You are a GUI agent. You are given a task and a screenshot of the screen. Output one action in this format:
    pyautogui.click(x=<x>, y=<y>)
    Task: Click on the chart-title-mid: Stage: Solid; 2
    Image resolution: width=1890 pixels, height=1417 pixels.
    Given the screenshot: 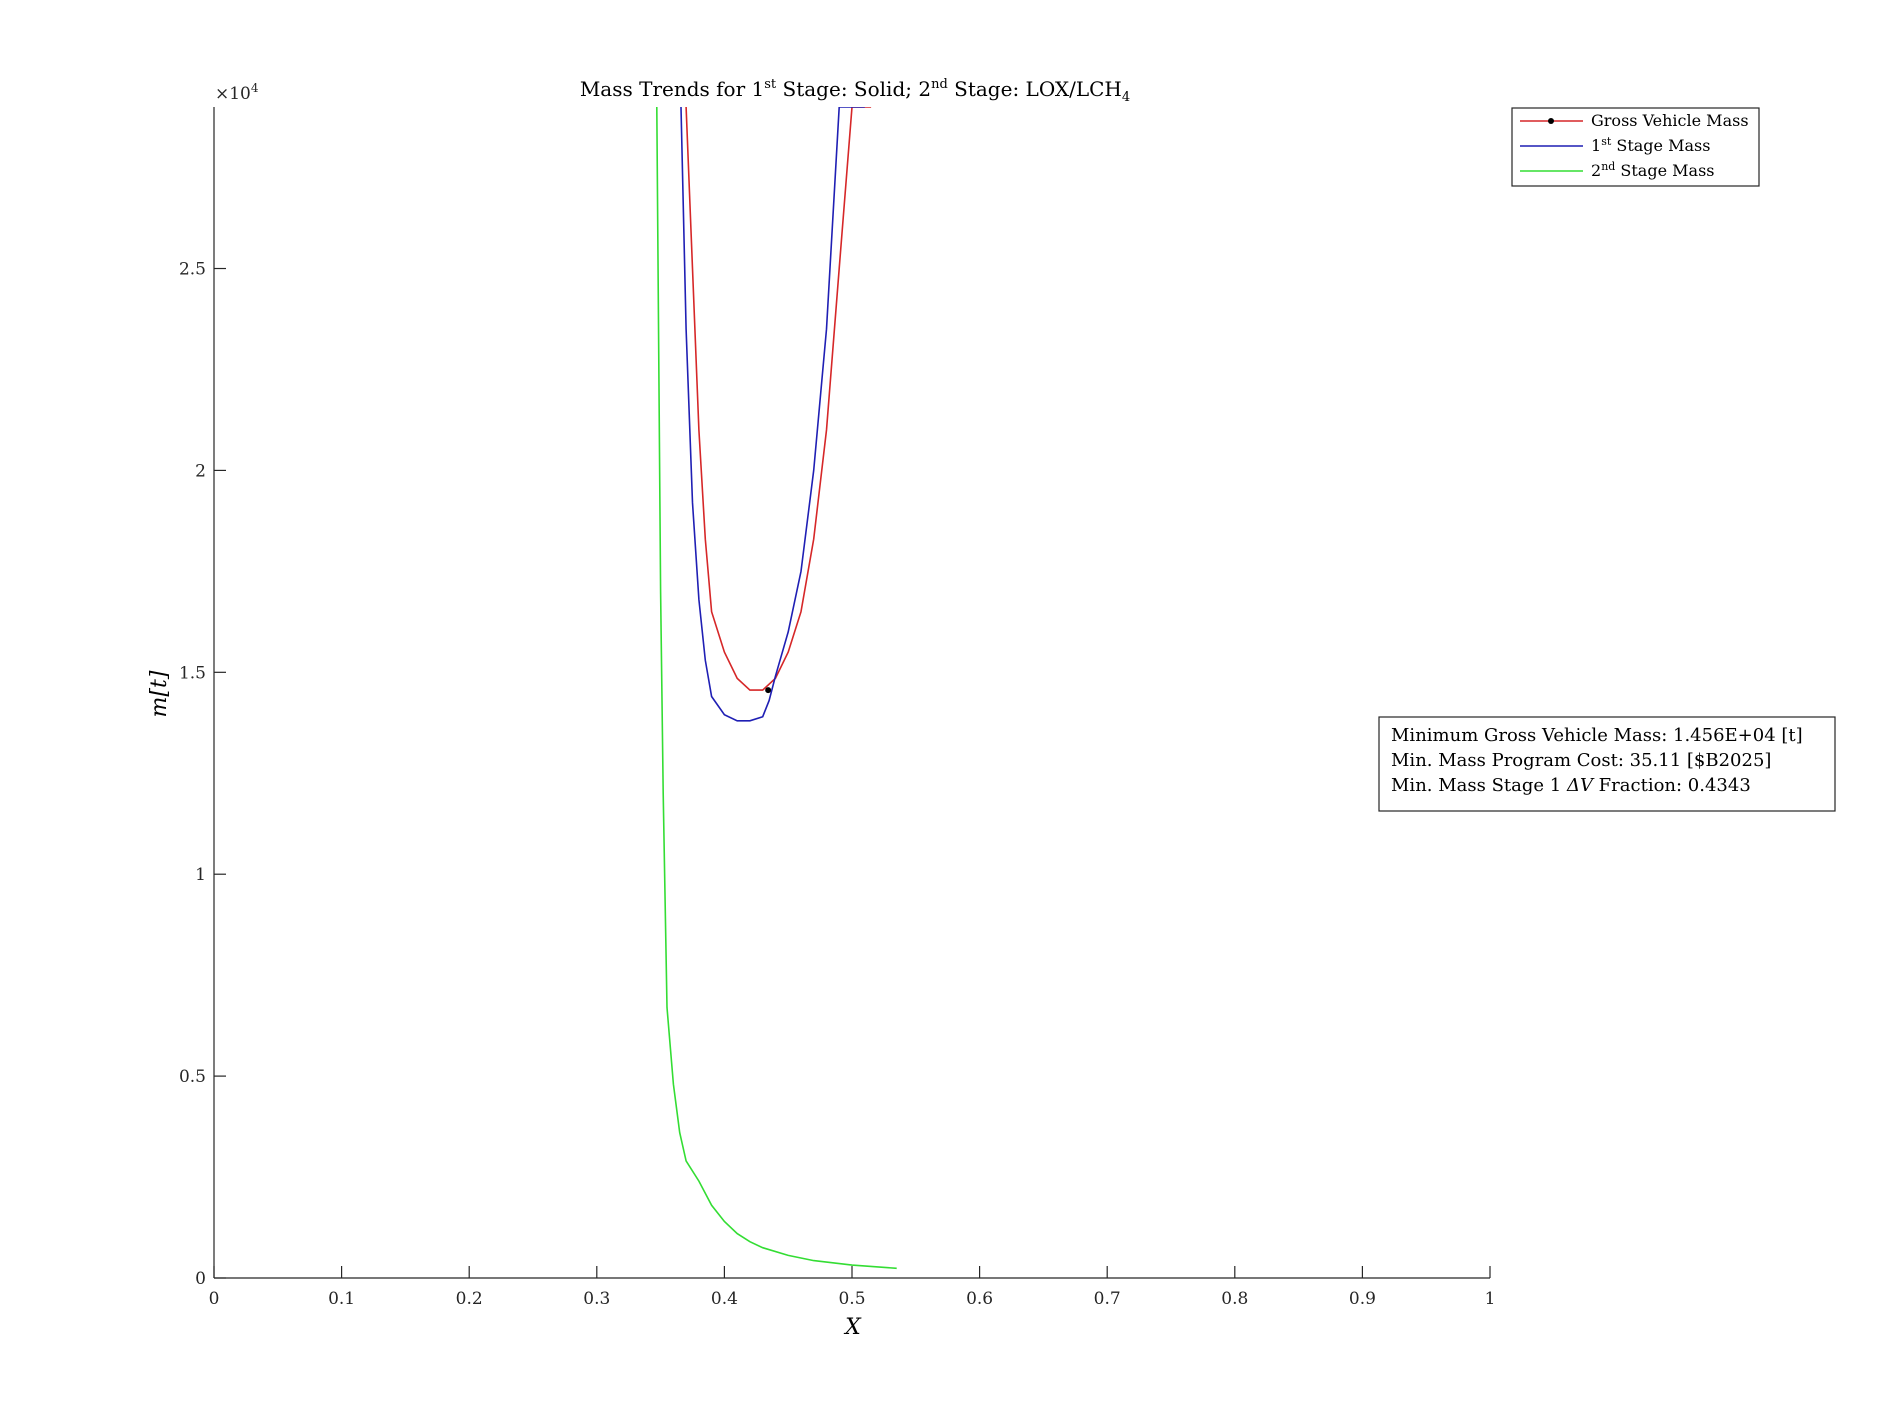 What is the action you would take?
    pyautogui.click(x=853, y=89)
    